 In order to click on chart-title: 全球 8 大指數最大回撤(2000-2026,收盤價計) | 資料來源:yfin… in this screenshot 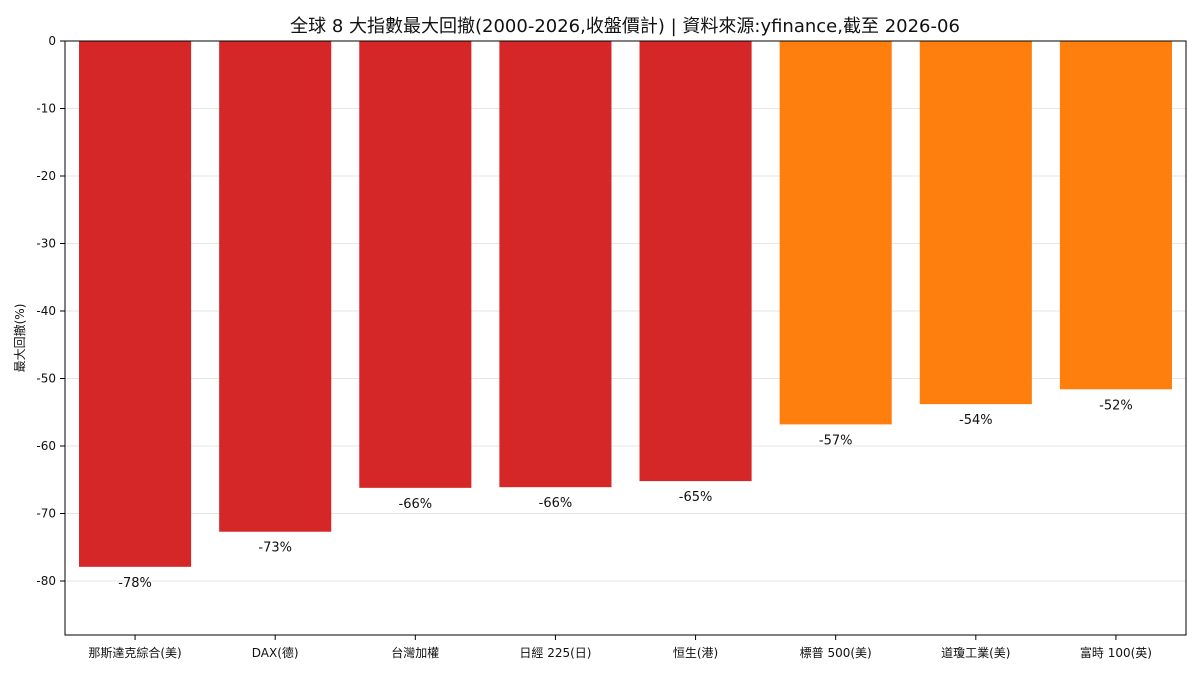, I will do `click(625, 26)`.